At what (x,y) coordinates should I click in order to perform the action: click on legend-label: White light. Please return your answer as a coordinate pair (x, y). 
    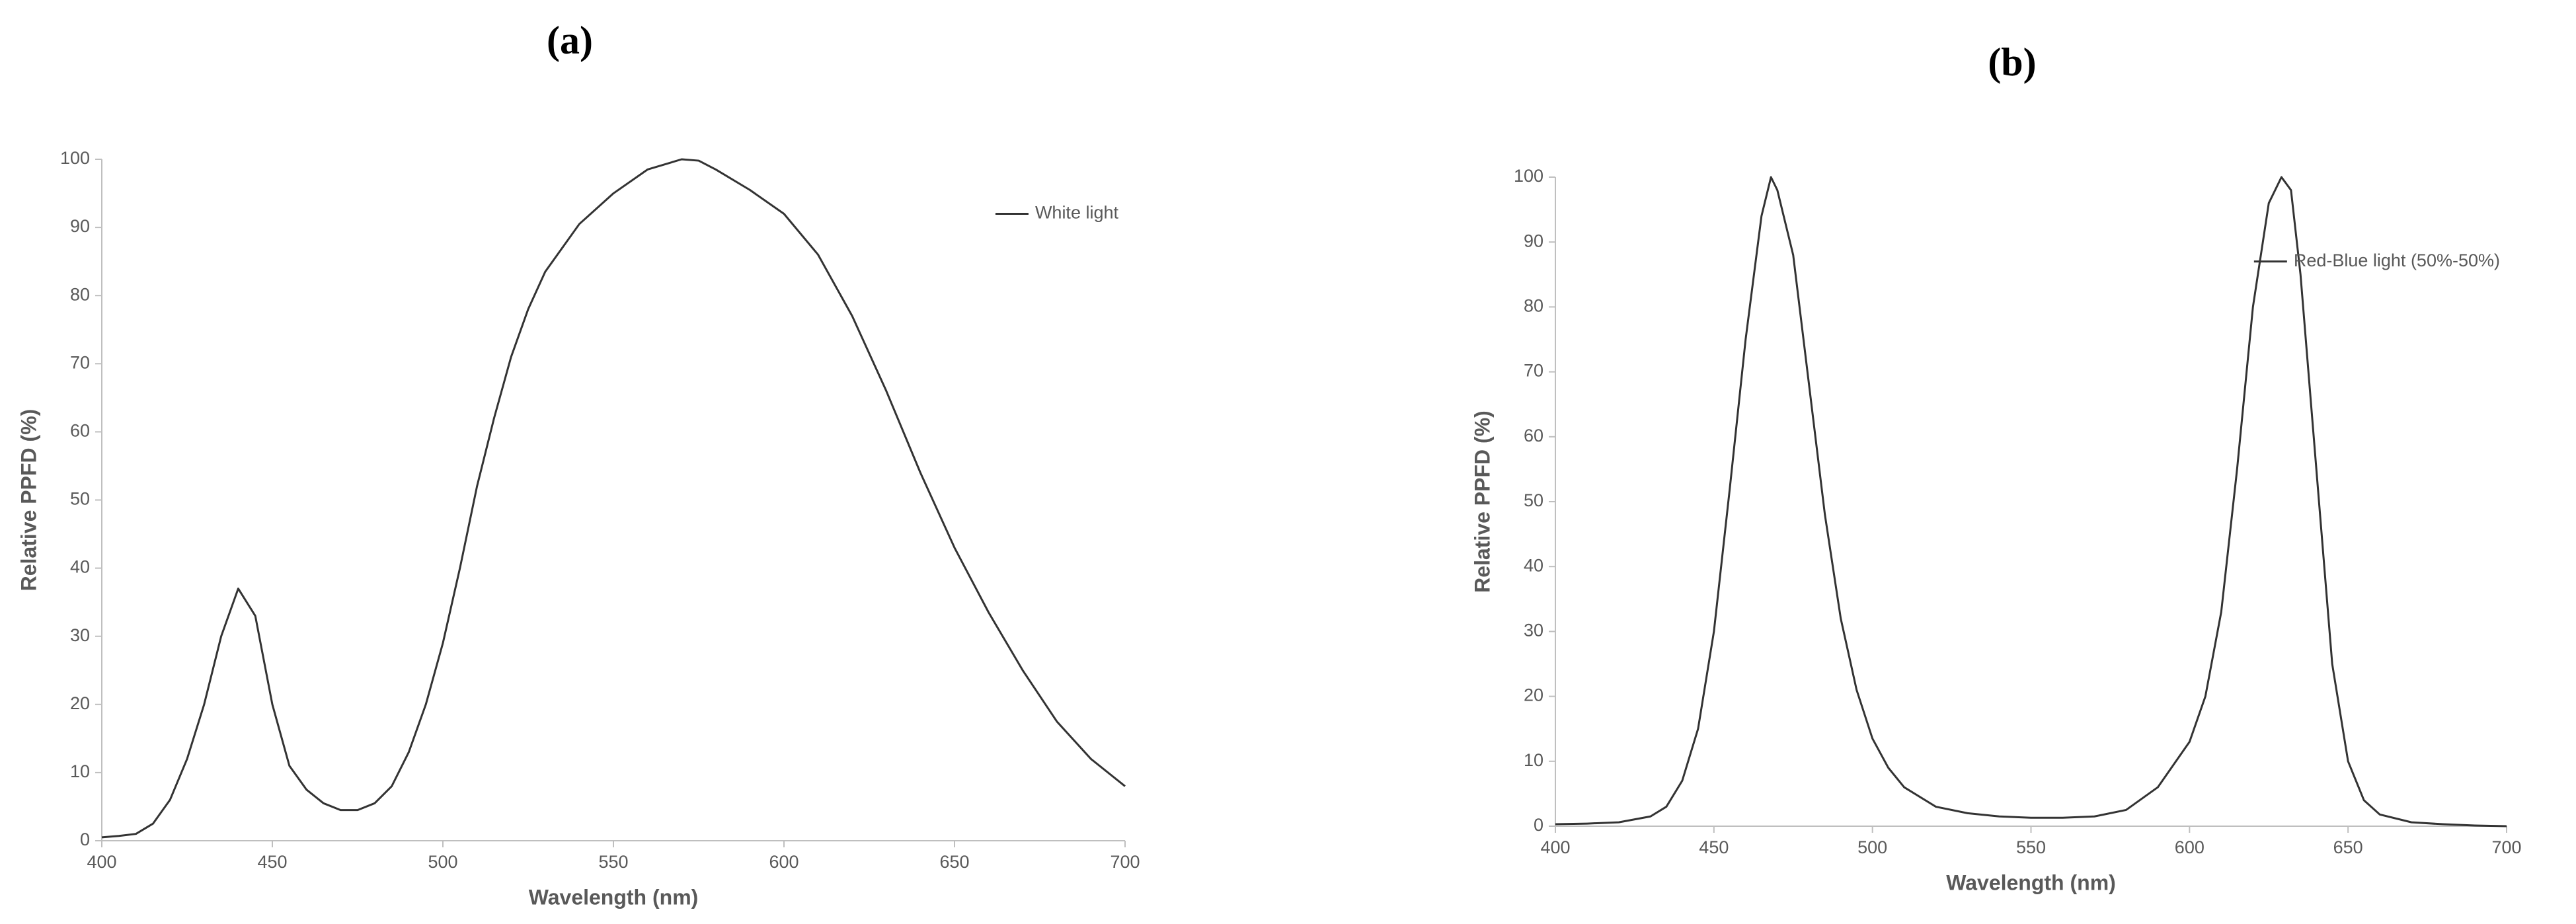
    Looking at the image, I should click on (1077, 213).